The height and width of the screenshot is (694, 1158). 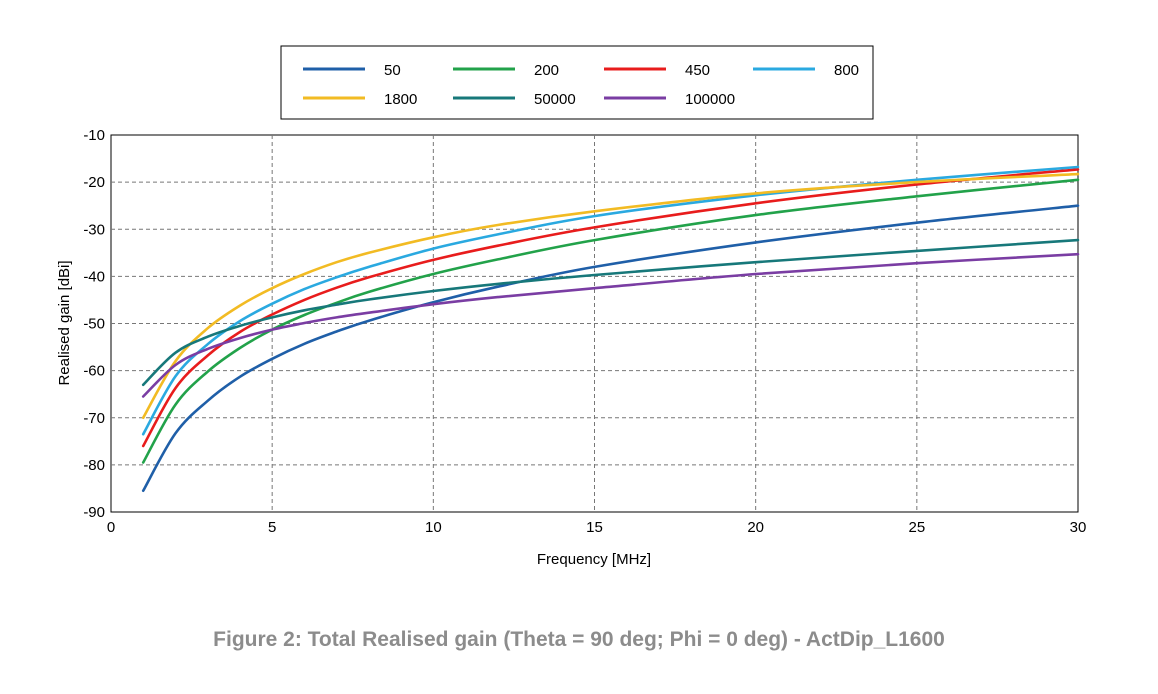 What do you see at coordinates (1078, 527) in the screenshot?
I see `x-tick-label: 30` at bounding box center [1078, 527].